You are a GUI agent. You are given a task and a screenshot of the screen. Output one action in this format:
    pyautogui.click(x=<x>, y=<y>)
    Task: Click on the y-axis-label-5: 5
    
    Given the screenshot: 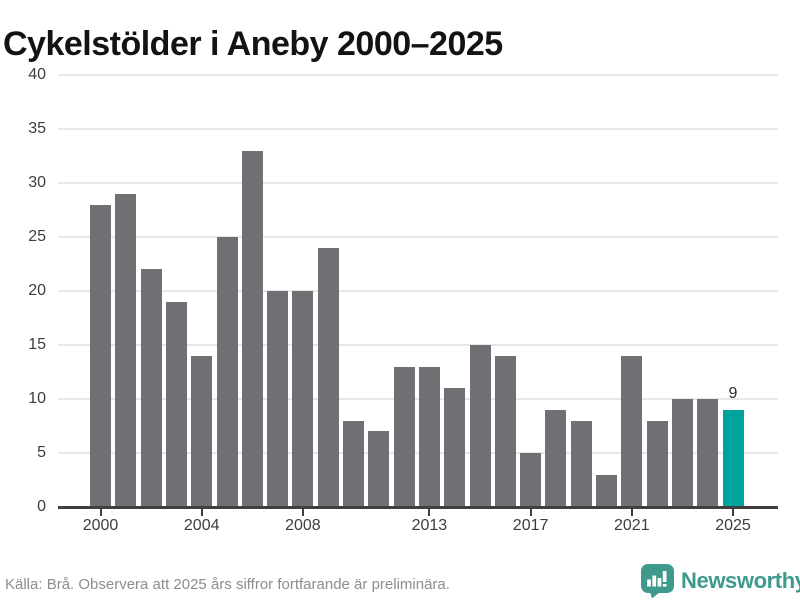 What is the action you would take?
    pyautogui.click(x=41, y=452)
    